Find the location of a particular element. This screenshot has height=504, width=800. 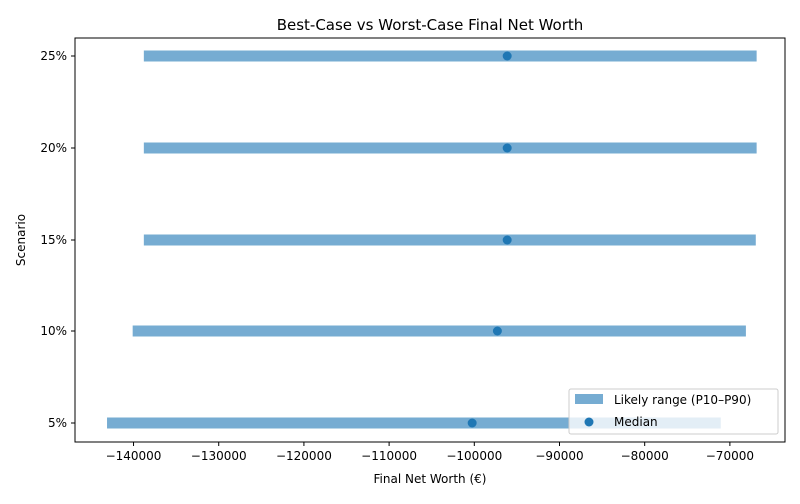

median-point-15% is located at coordinates (507, 240).